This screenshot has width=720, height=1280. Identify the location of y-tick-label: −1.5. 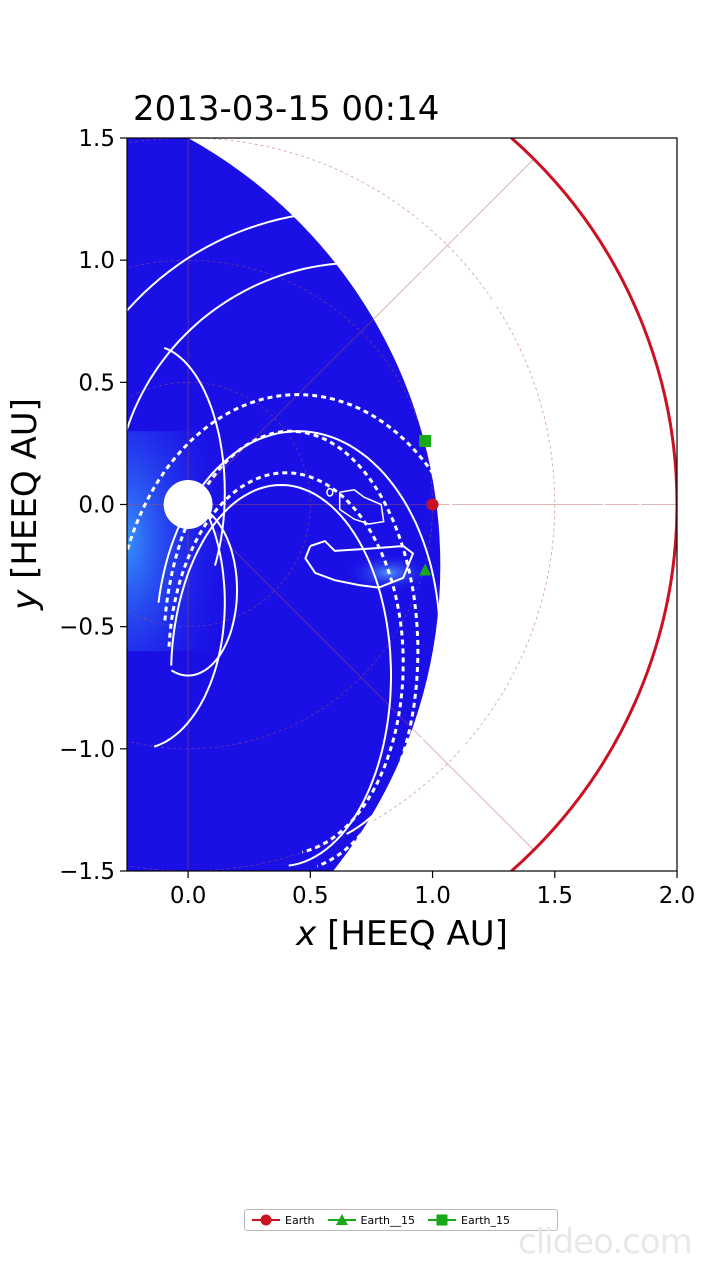
(87, 872).